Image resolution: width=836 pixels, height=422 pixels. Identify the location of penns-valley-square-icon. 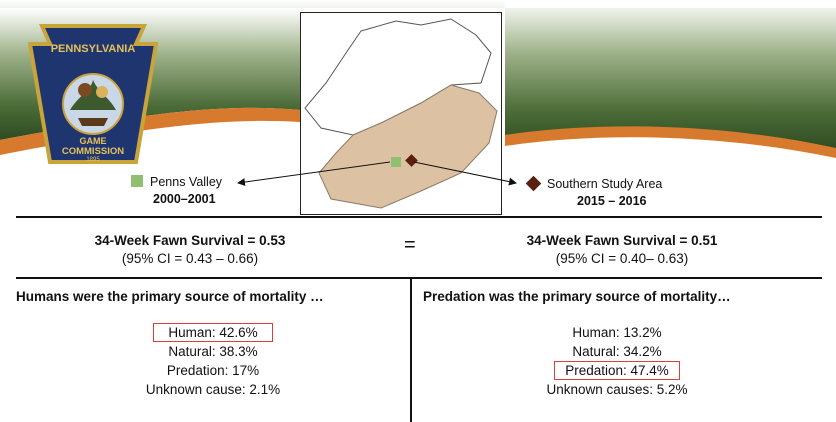
(137, 181).